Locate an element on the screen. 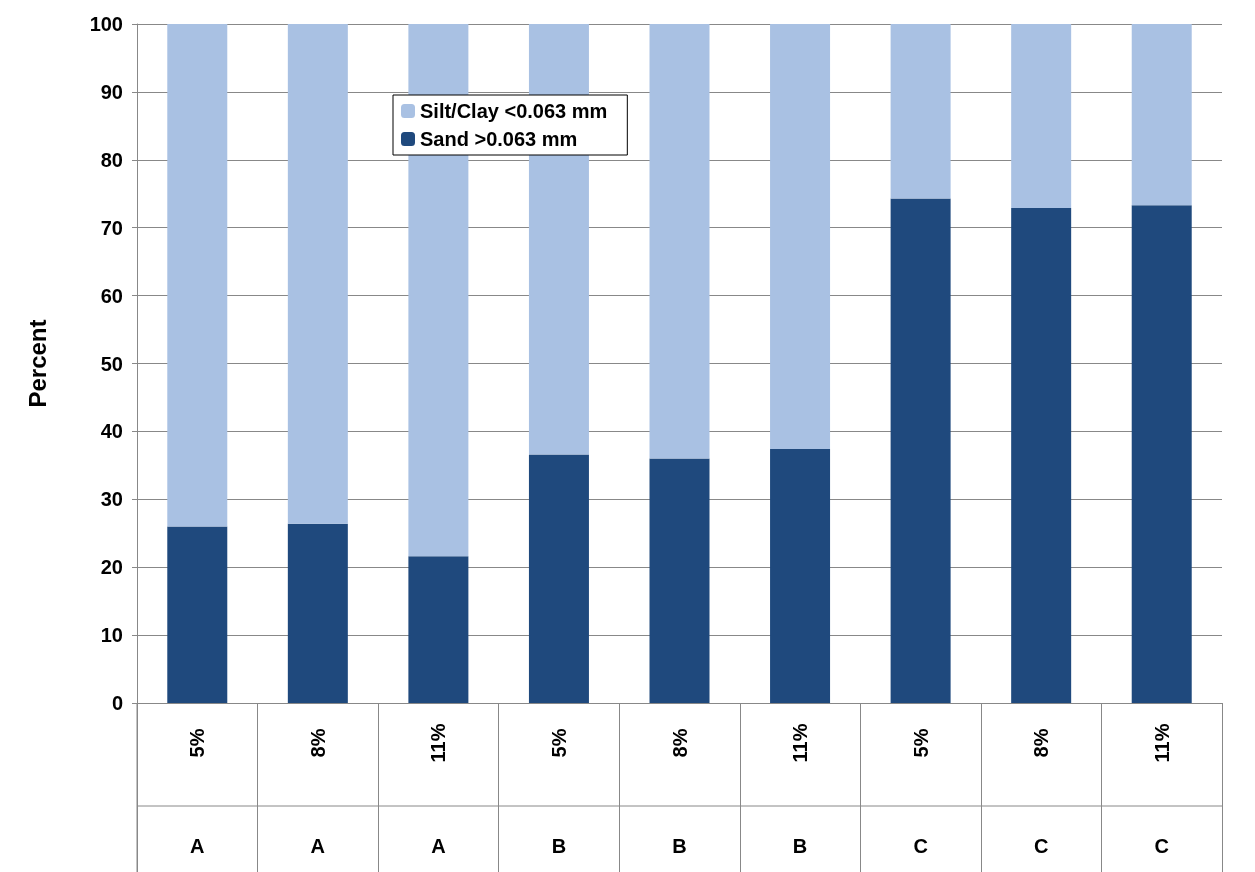  y-tick-label: 100 is located at coordinates (106, 24).